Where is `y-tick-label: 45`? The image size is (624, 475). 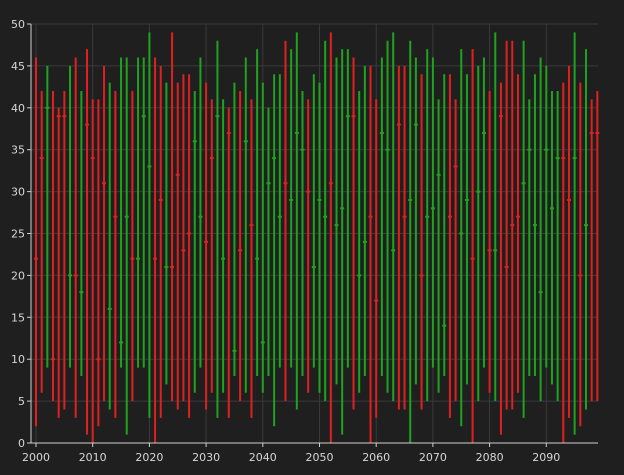
y-tick-label: 45 is located at coordinates (18, 66).